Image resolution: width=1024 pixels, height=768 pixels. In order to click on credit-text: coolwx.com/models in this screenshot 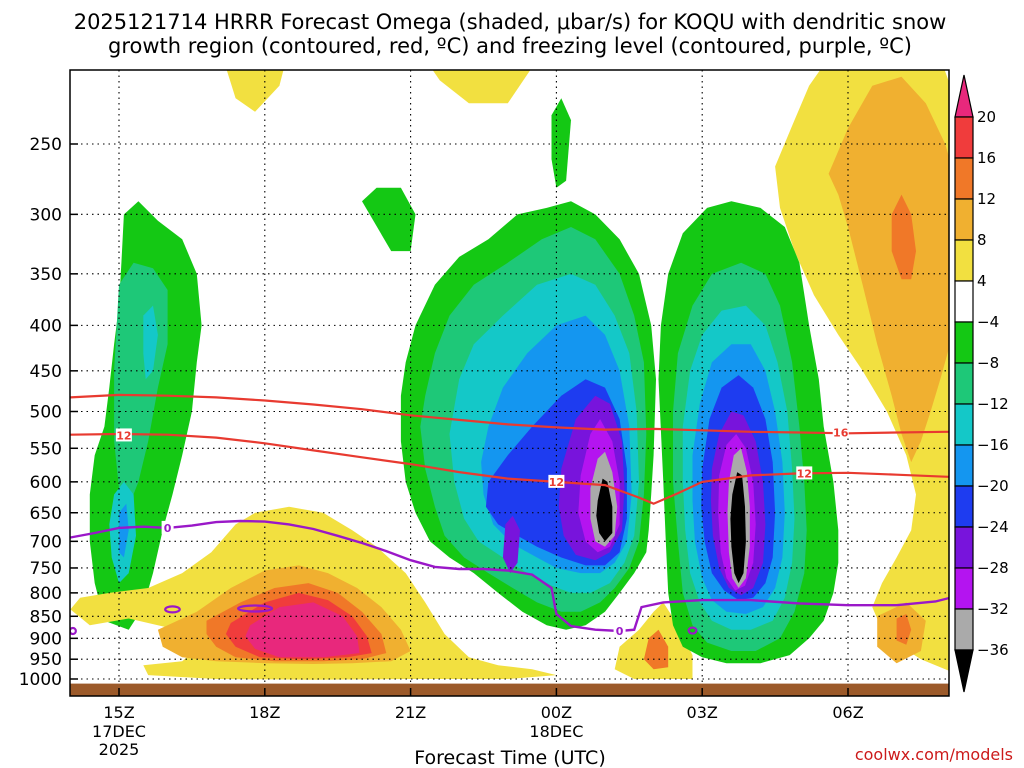, I will do `click(934, 754)`.